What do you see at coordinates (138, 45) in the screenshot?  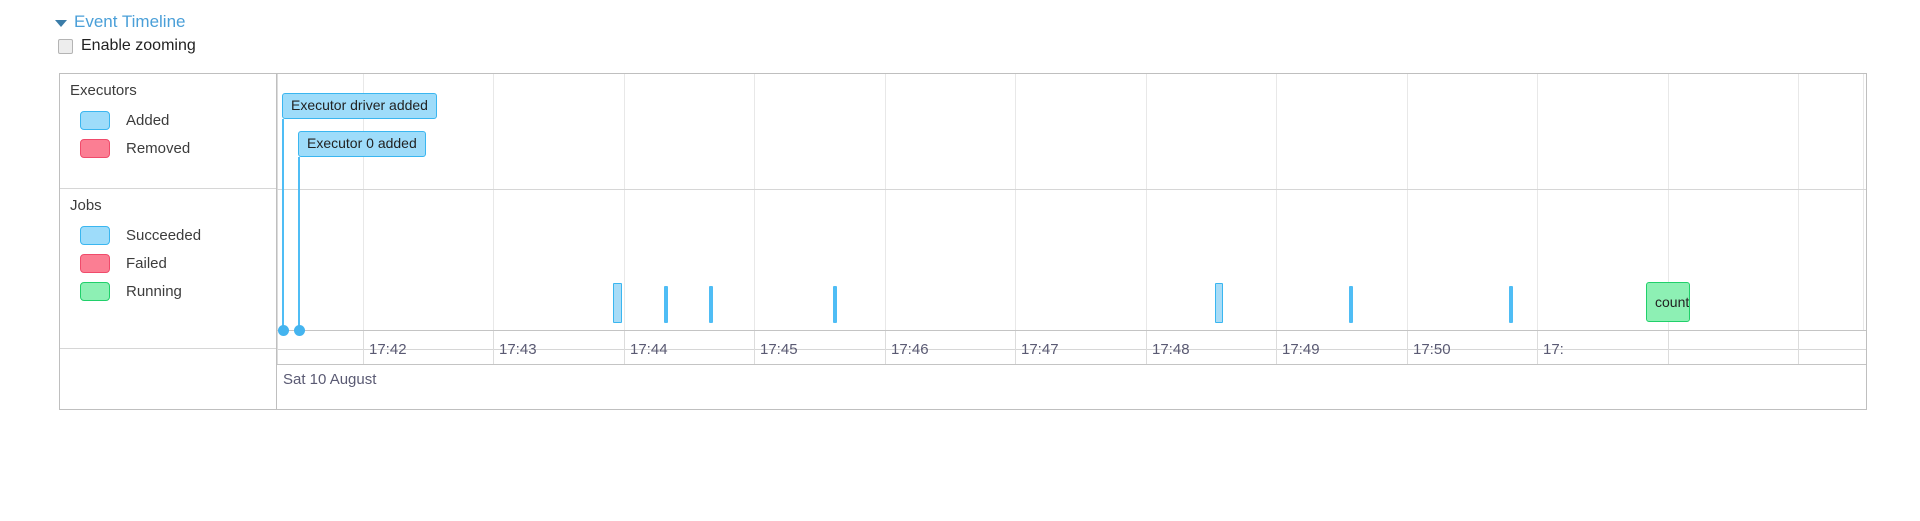 I see `enable-zooming-label: Enable zooming` at bounding box center [138, 45].